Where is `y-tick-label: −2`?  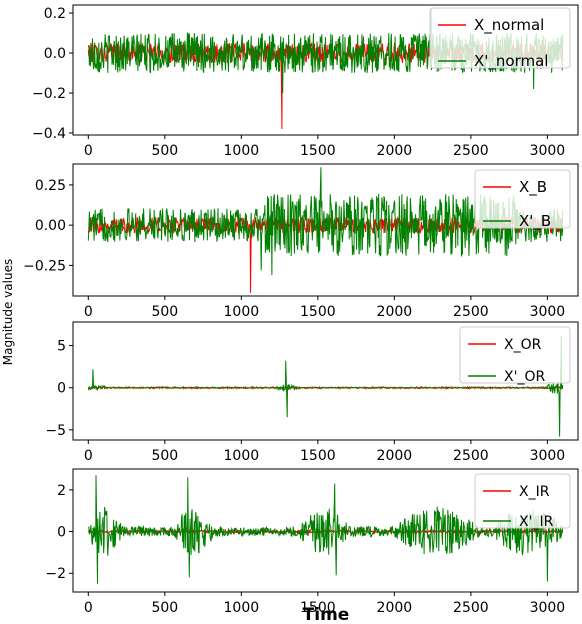 y-tick-label: −2 is located at coordinates (55, 574).